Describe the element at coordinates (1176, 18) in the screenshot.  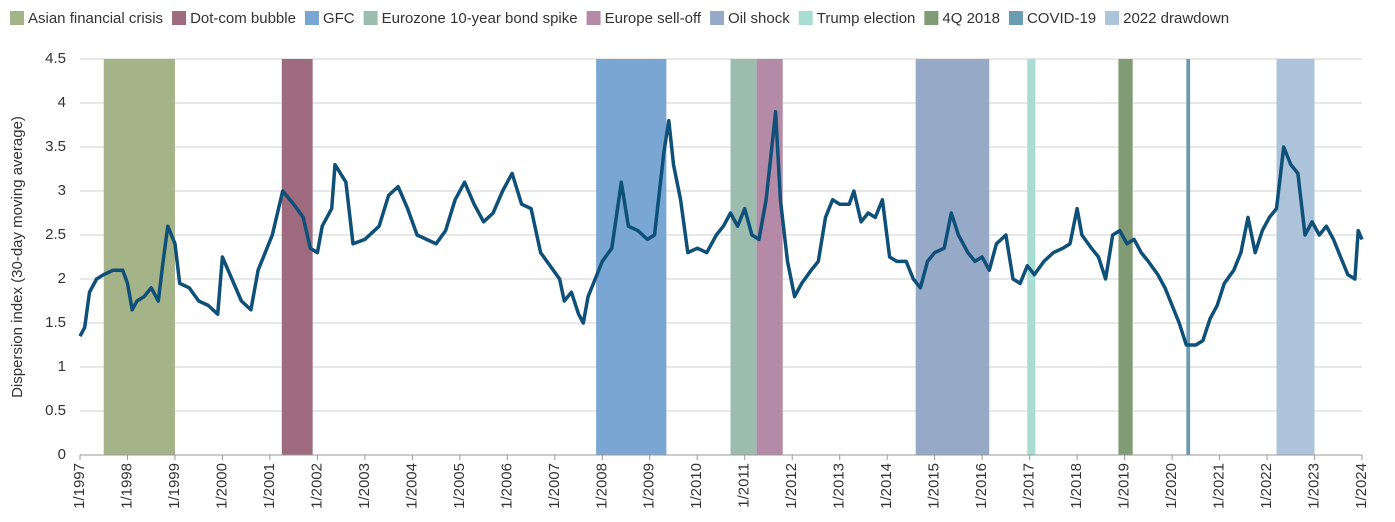
I see `legend-label: 2022 drawdown` at that location.